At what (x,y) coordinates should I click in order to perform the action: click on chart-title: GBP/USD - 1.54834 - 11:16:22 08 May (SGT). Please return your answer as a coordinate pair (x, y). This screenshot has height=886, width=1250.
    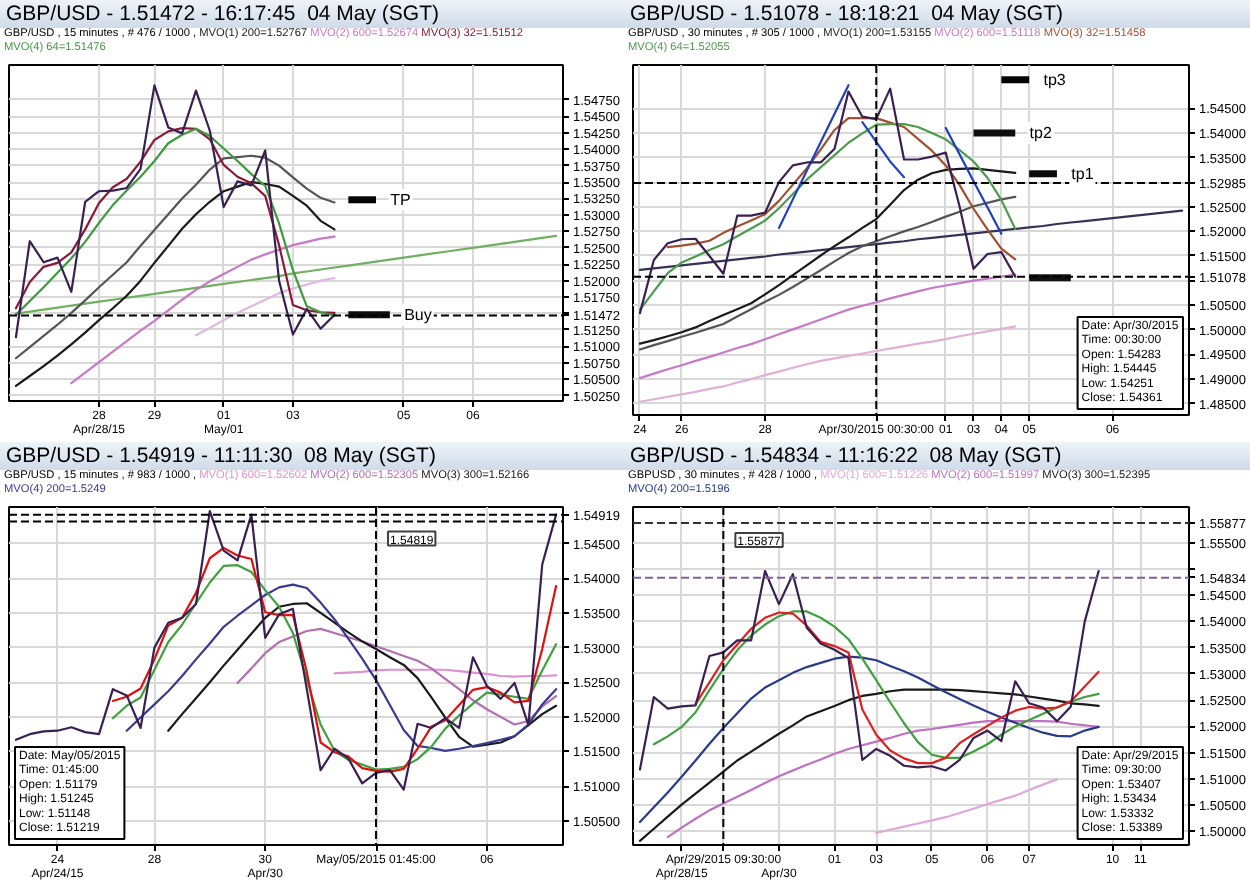
    Looking at the image, I should click on (846, 456).